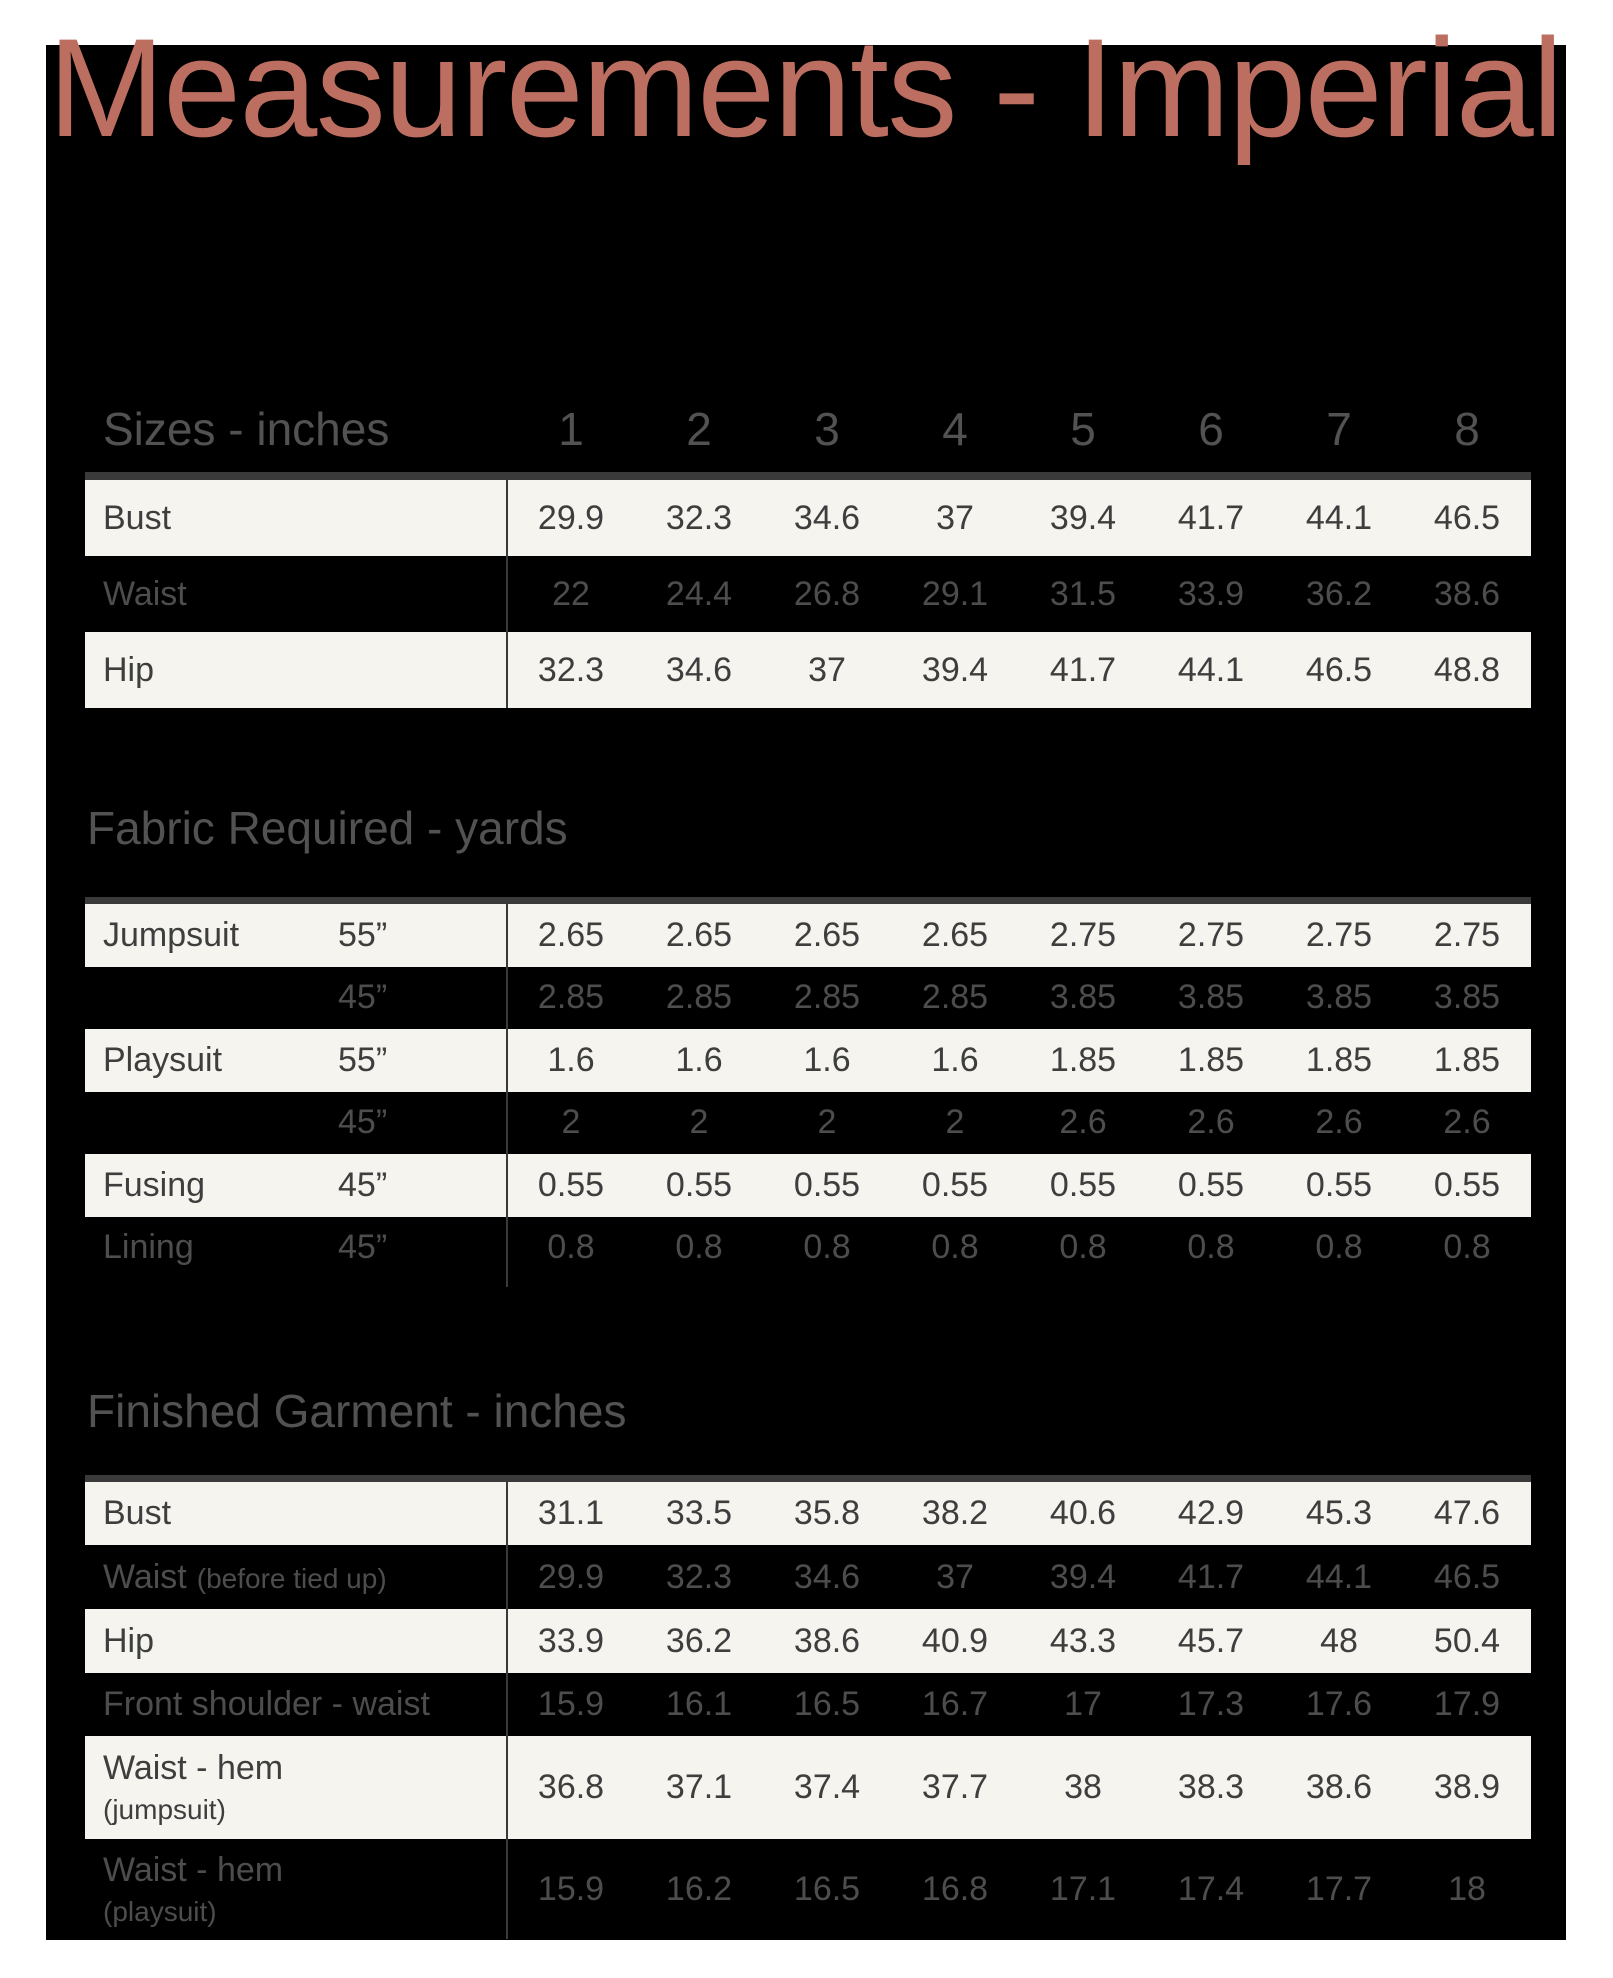 The height and width of the screenshot is (1978, 1613). Describe the element at coordinates (1083, 429) in the screenshot. I see `size-column-header: 5` at that location.